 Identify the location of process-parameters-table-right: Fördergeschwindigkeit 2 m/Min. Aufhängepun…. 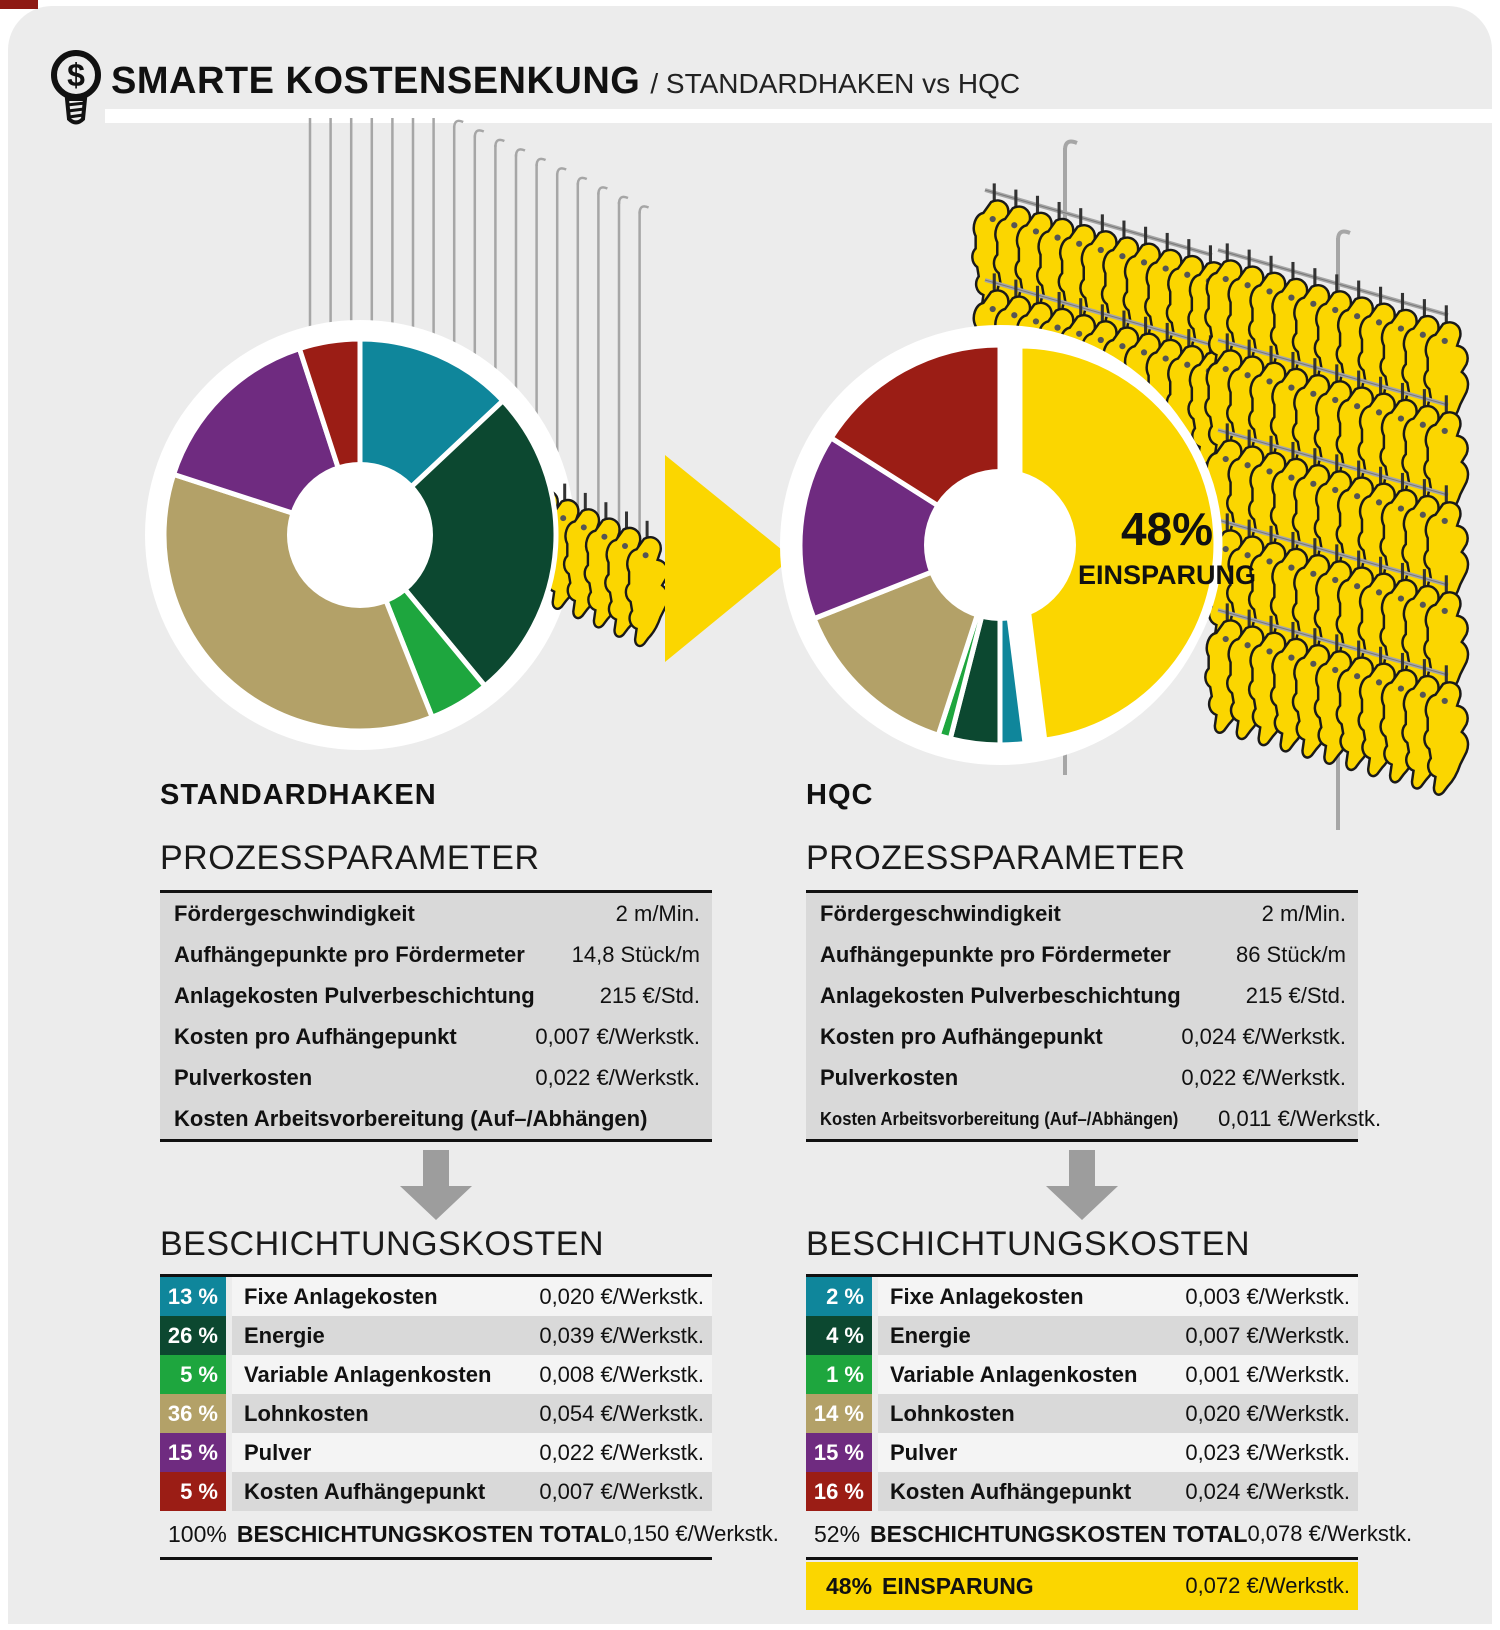
(1093, 1016).